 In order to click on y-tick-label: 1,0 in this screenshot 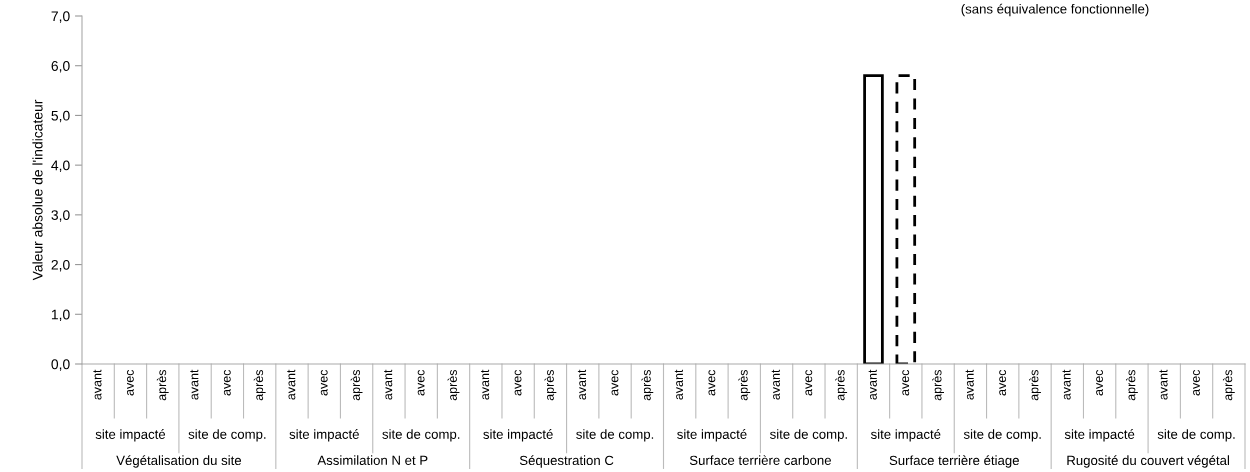, I will do `click(60, 315)`.